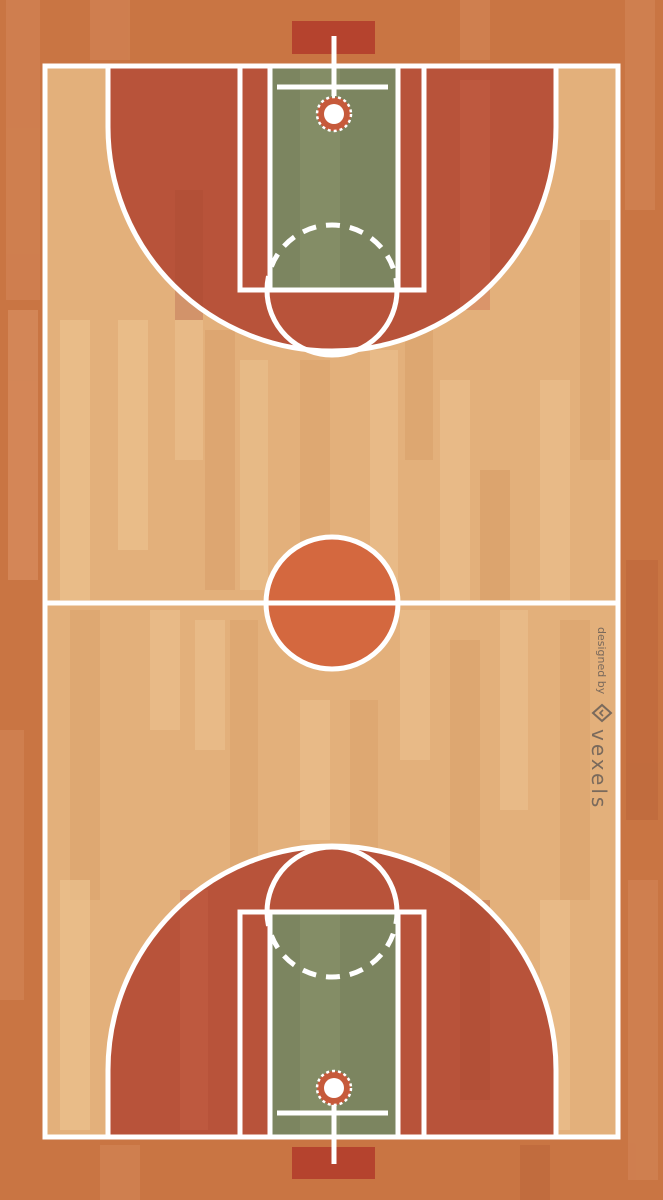 The width and height of the screenshot is (663, 1200). I want to click on free-throw-circle-top-dashed, so click(332, 256).